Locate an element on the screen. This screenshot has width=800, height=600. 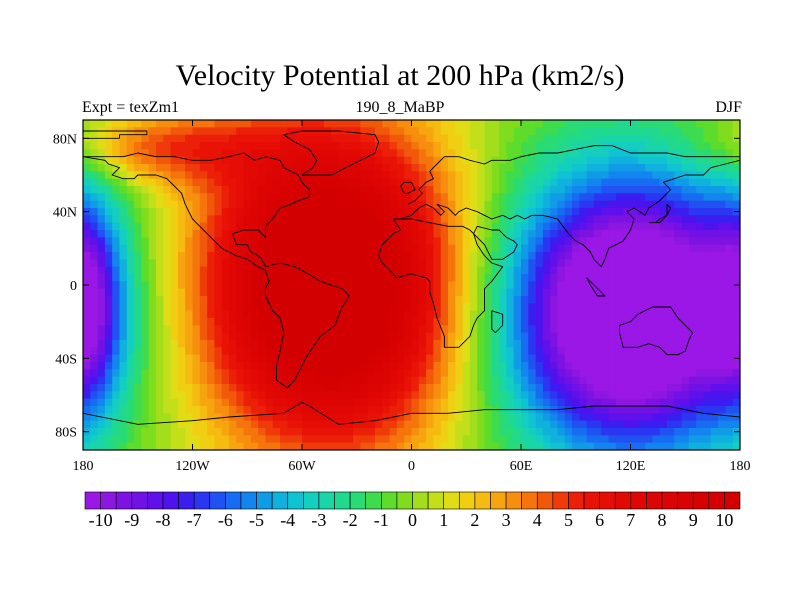
colorbar-box is located at coordinates (732, 500).